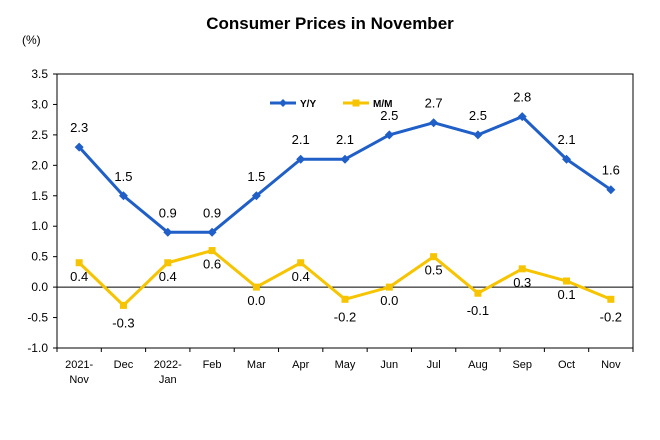 The width and height of the screenshot is (660, 440). Describe the element at coordinates (39, 74) in the screenshot. I see `y-tick-label: 3.5` at that location.